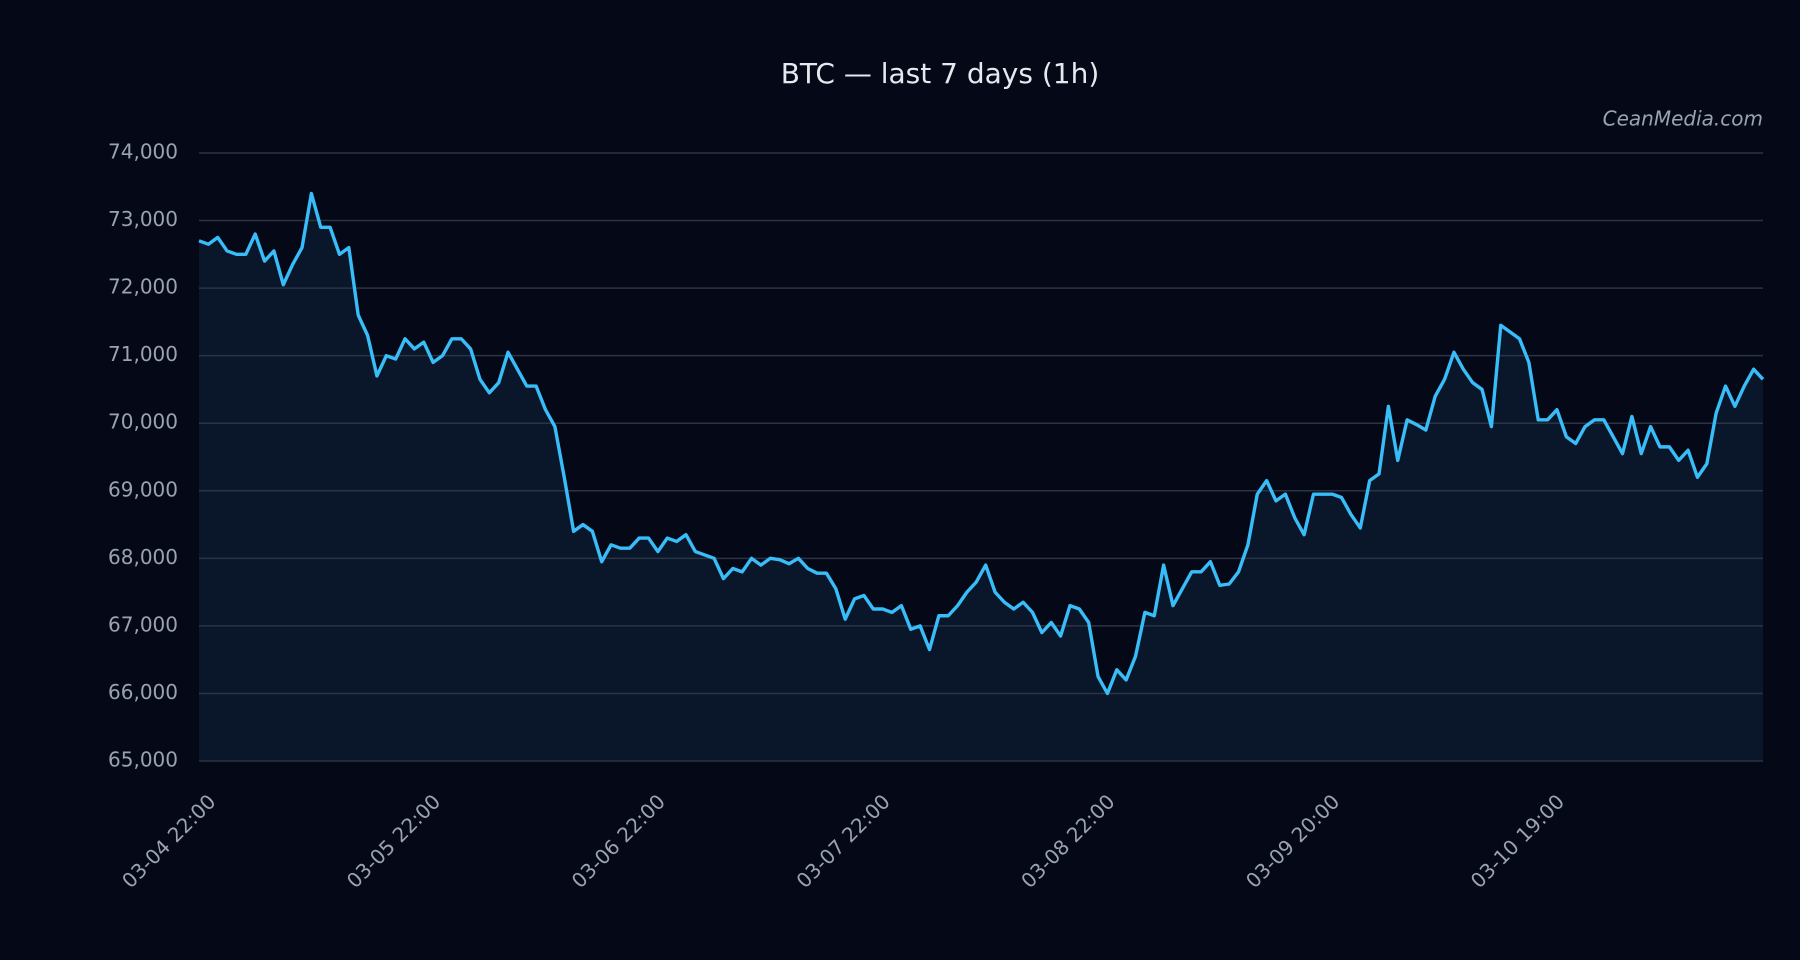  Describe the element at coordinates (842, 840) in the screenshot. I see `x-tick-label: 03-07 22:00` at that location.